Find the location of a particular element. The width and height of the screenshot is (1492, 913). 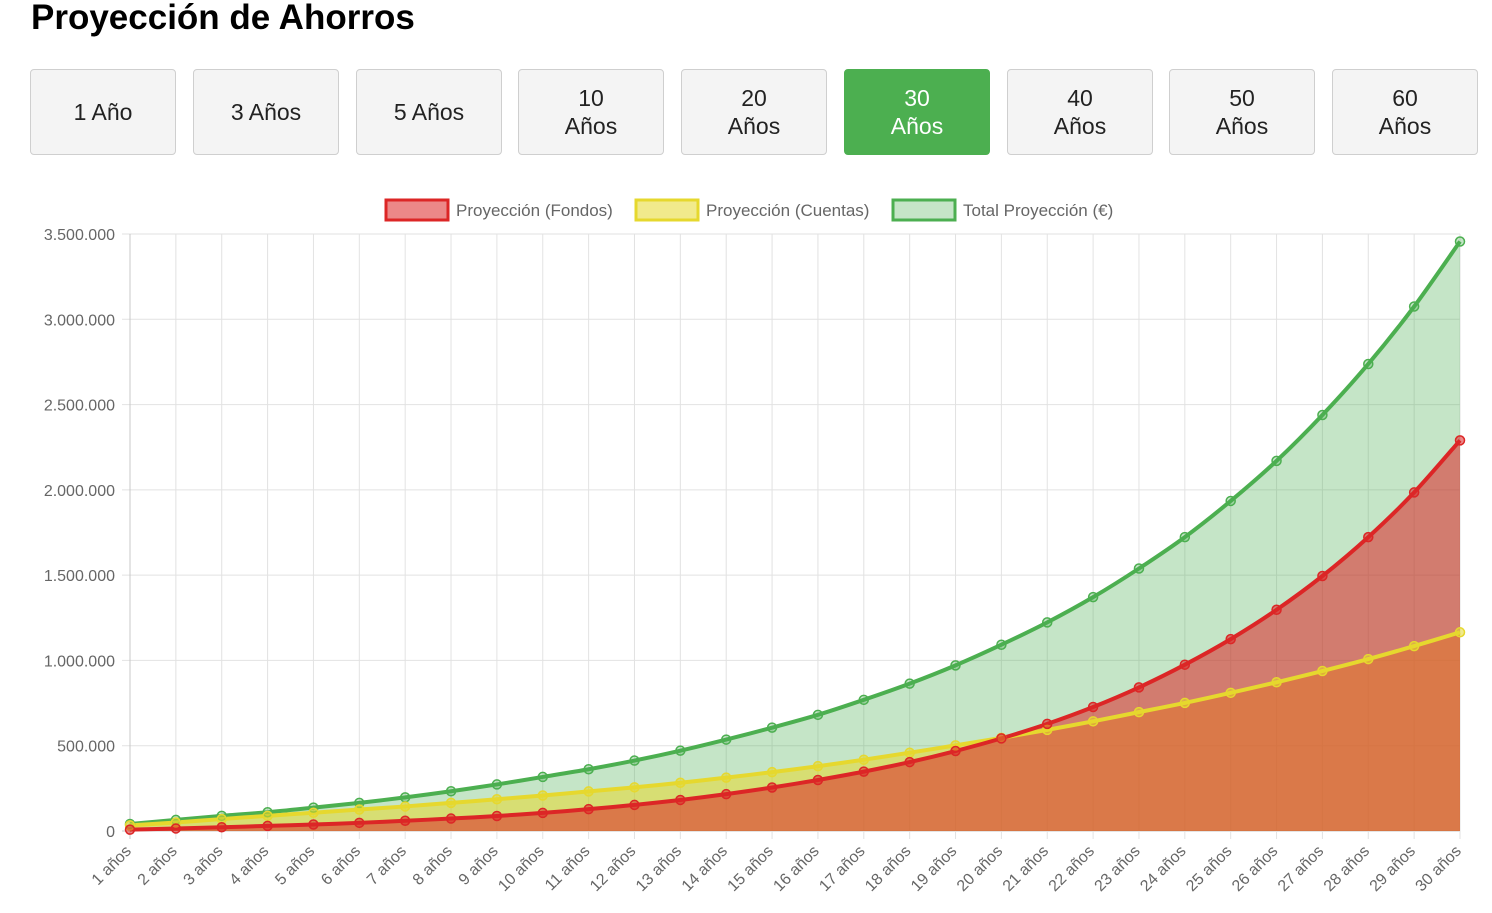

legend-item-1: Proyección (Fondos) is located at coordinates (498, 210).